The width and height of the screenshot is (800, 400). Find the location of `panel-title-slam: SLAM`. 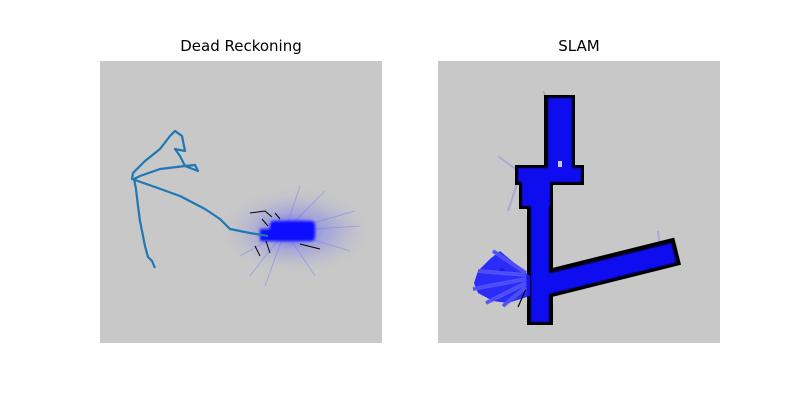

panel-title-slam: SLAM is located at coordinates (579, 46).